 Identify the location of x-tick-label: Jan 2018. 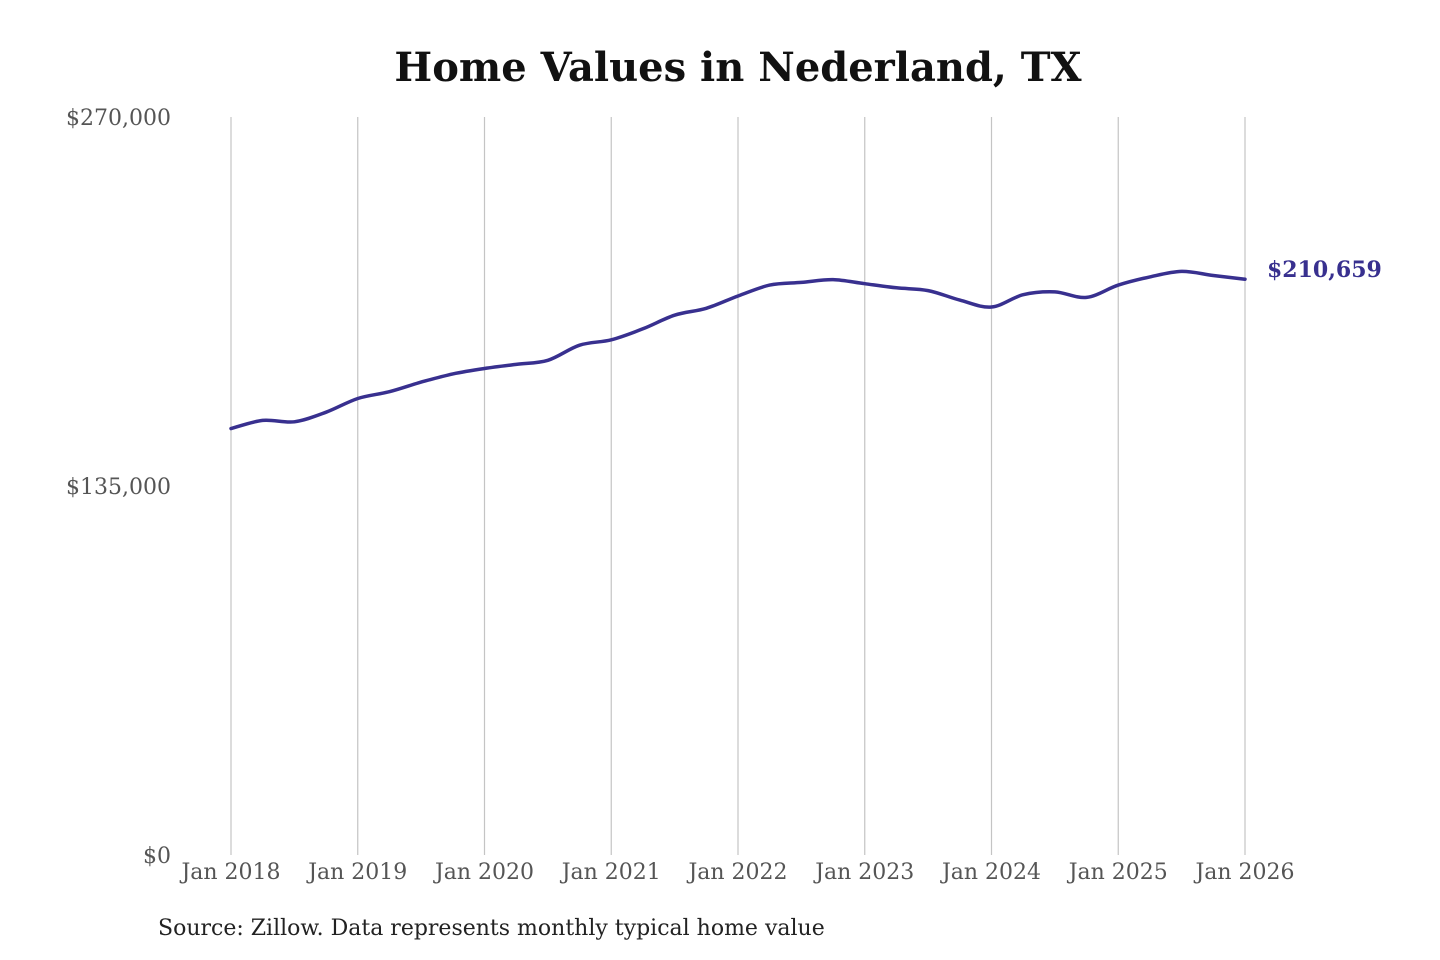
(229, 872).